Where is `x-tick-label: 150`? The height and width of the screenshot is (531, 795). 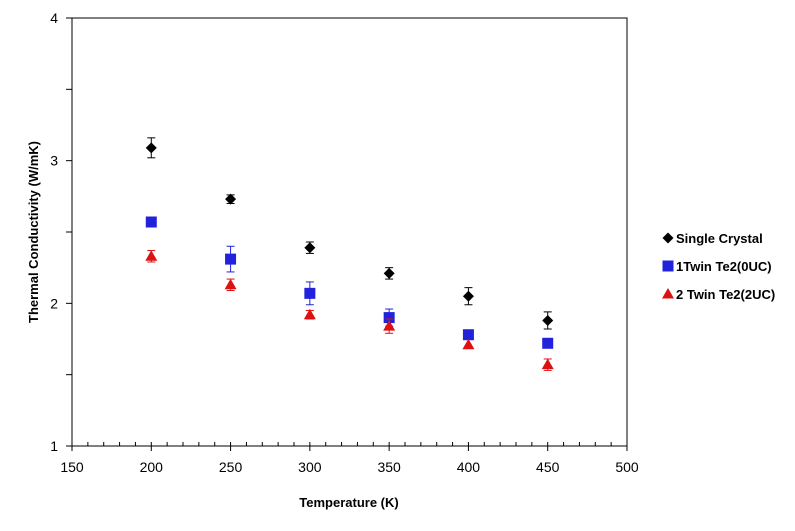 x-tick-label: 150 is located at coordinates (72, 467).